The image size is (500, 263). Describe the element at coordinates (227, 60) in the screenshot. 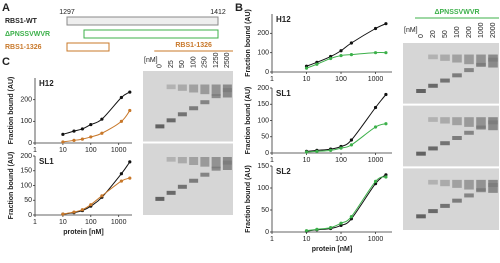

I see `lane-label: 2500` at that location.